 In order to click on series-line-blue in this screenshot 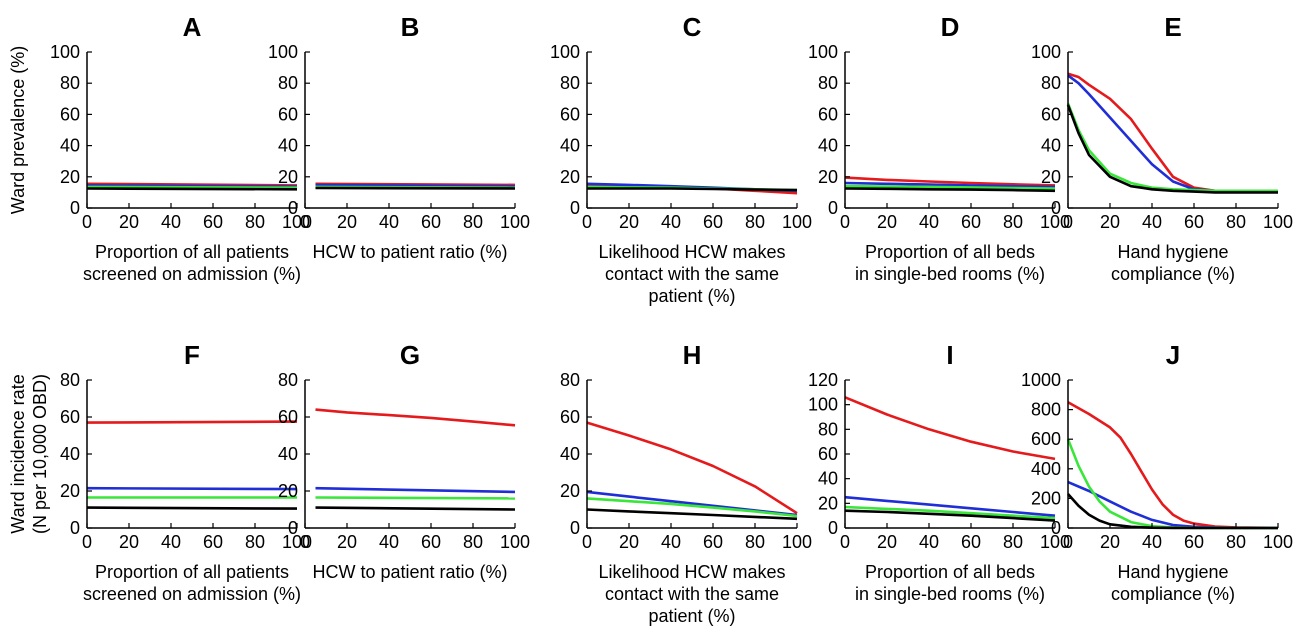, I will do `click(950, 506)`.